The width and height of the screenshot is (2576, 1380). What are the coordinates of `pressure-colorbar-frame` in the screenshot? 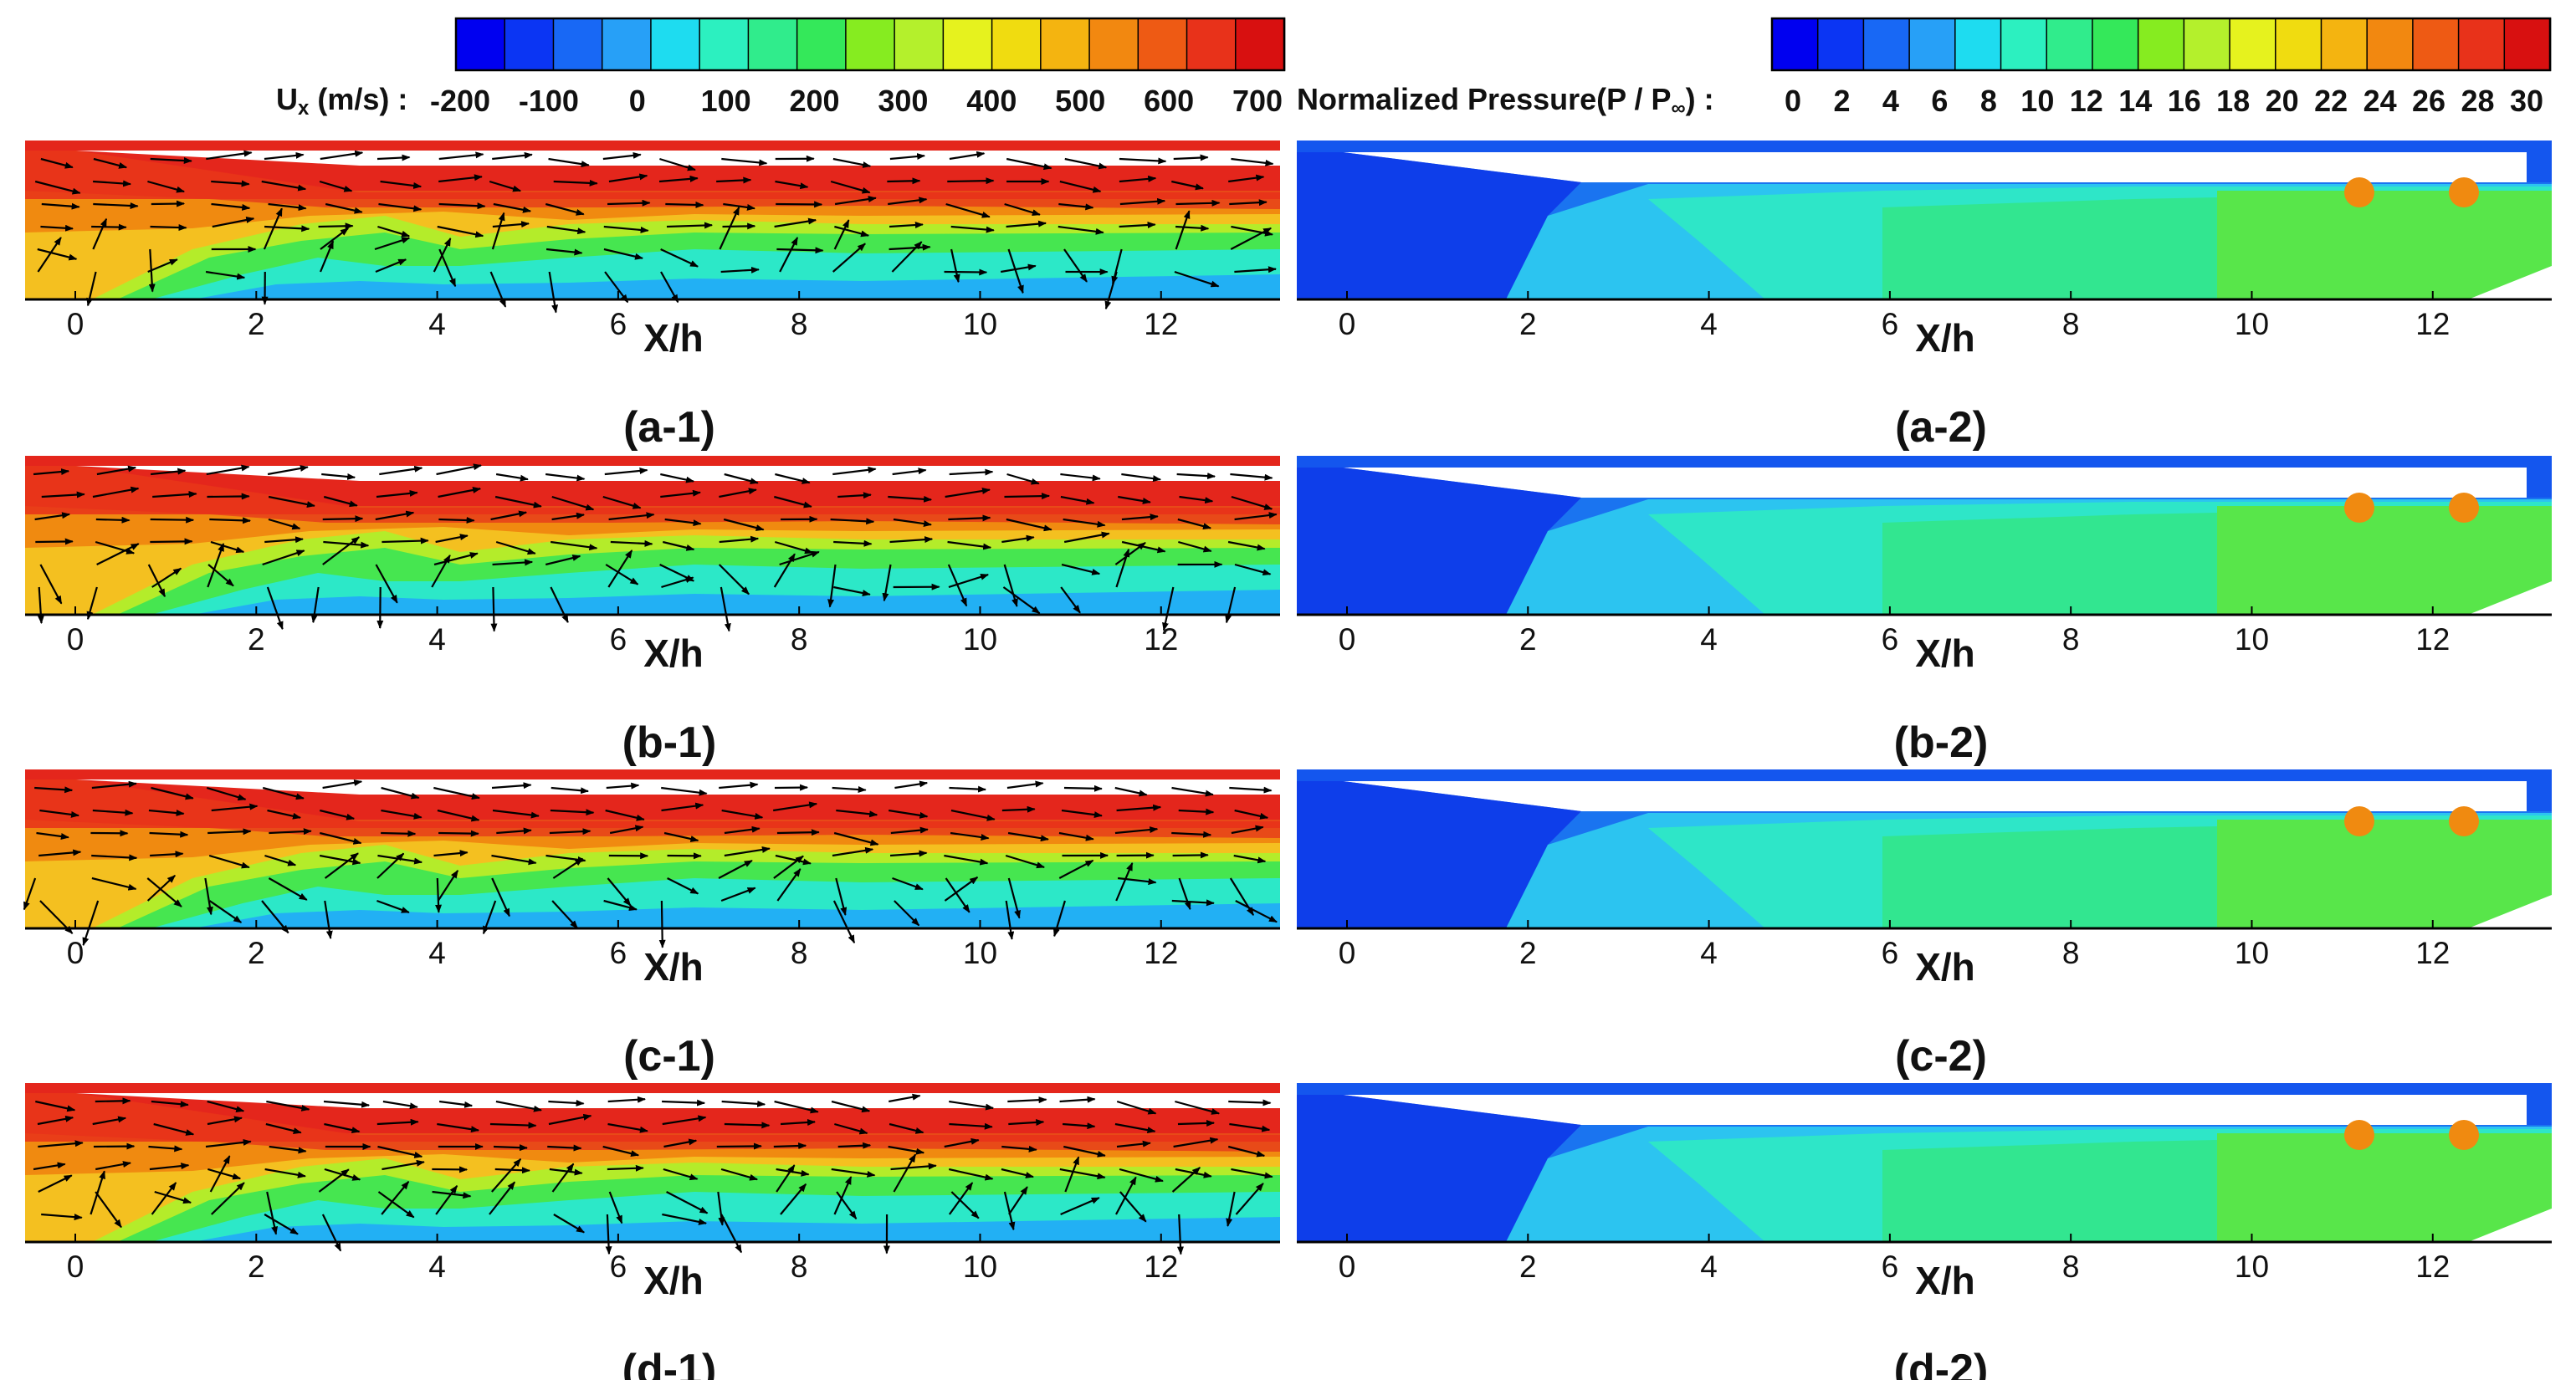 It's located at (2161, 44).